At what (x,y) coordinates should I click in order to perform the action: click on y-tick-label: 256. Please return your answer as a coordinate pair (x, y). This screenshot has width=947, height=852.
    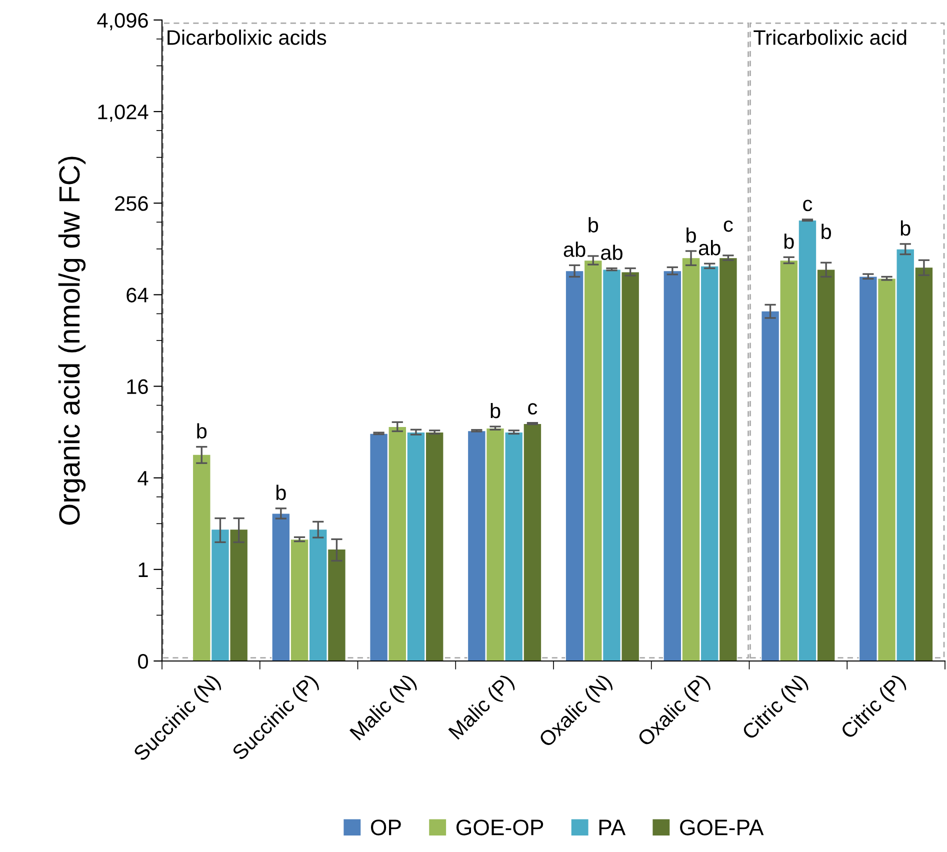
    Looking at the image, I should click on (131, 203).